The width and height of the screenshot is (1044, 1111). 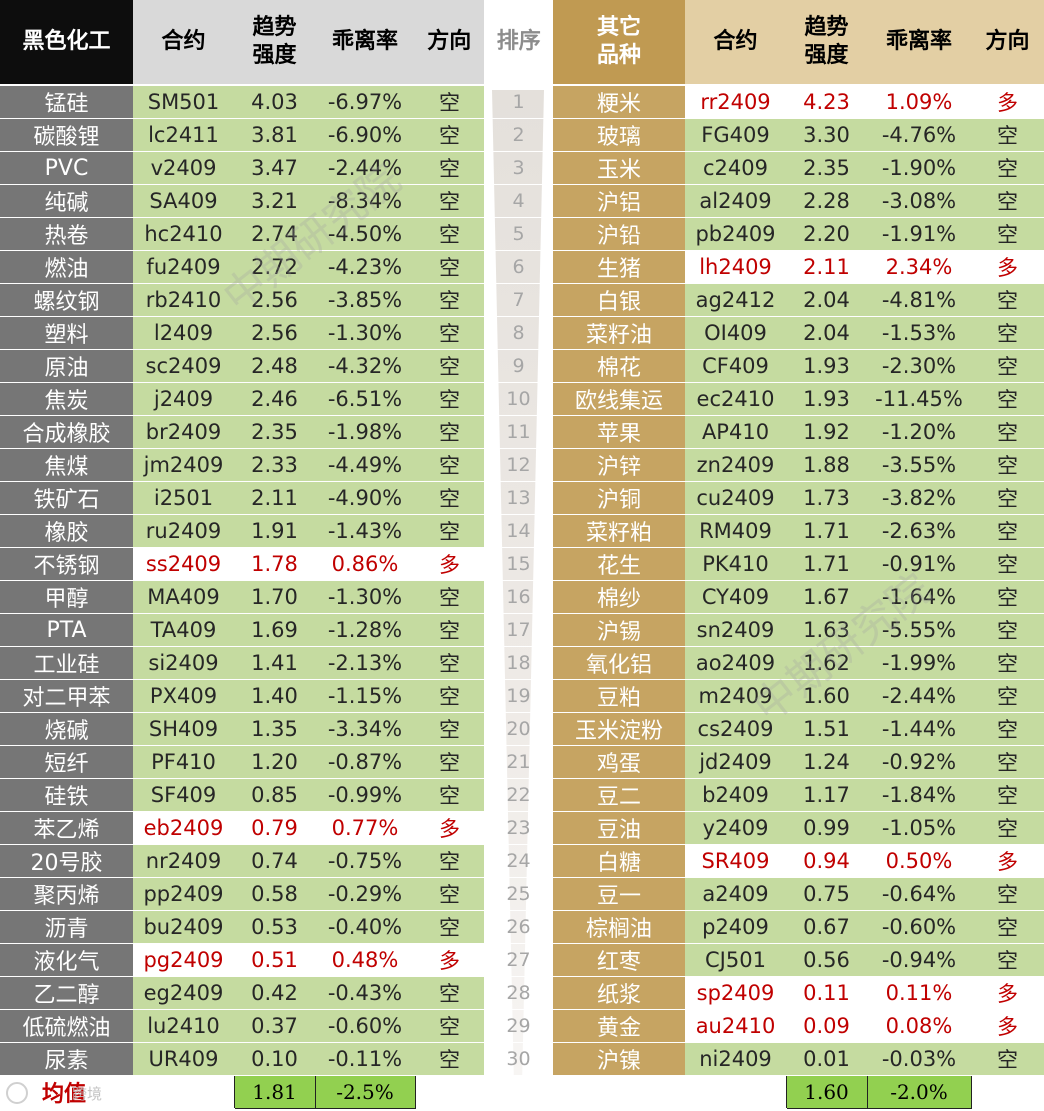 What do you see at coordinates (919, 861) in the screenshot?
I see `right-deviation-cell: 0.50%` at bounding box center [919, 861].